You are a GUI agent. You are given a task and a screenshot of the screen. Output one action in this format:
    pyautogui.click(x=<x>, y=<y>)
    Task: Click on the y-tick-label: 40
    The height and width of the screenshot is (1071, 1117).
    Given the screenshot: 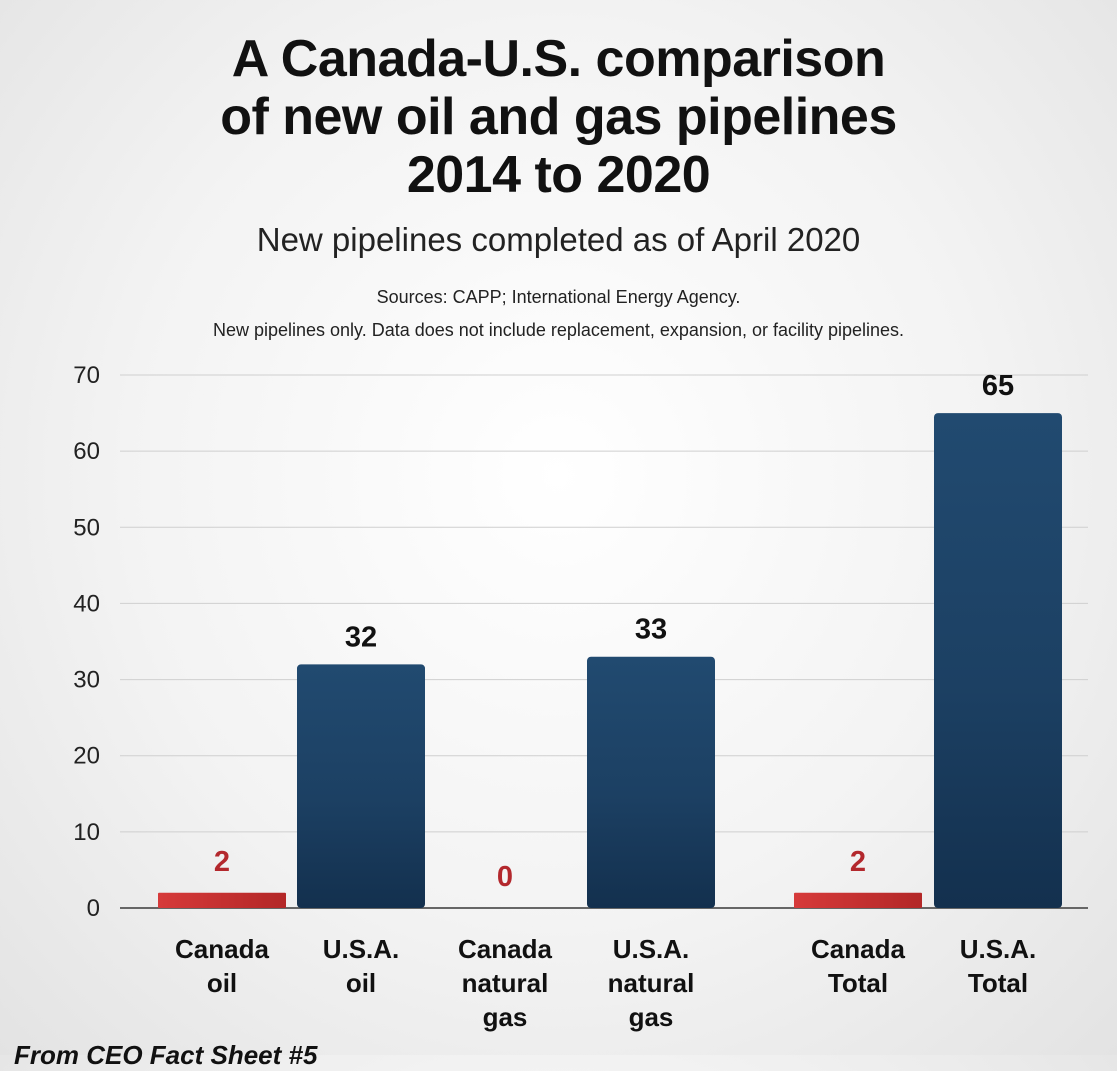 What is the action you would take?
    pyautogui.click(x=86, y=603)
    